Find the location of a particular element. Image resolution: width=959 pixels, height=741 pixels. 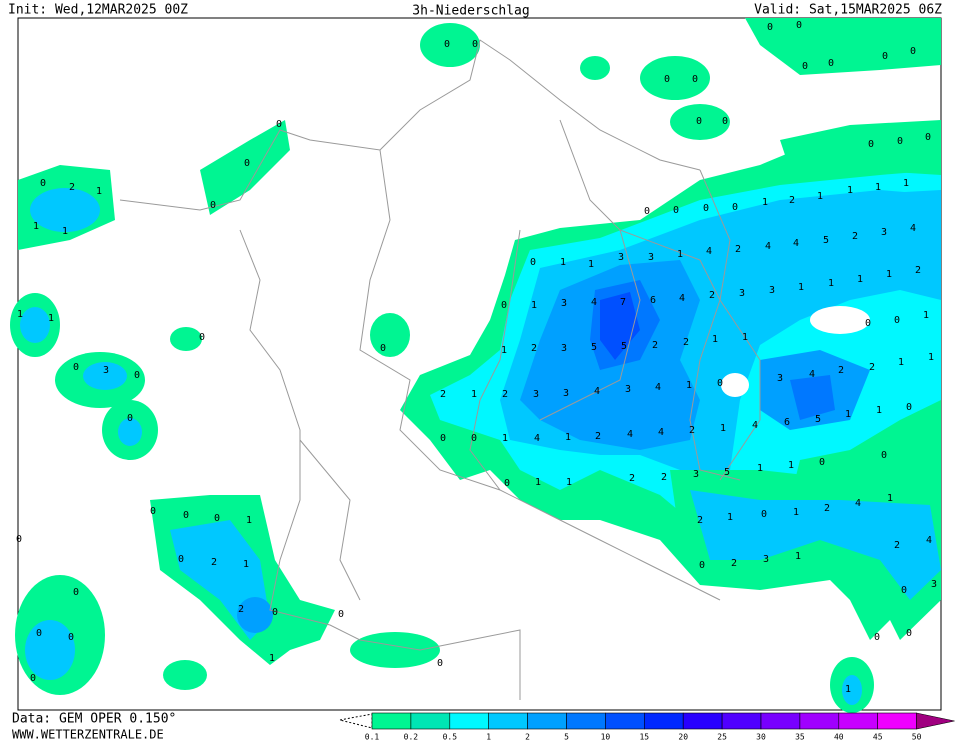

colorbar-label: 1 is located at coordinates (488, 737).